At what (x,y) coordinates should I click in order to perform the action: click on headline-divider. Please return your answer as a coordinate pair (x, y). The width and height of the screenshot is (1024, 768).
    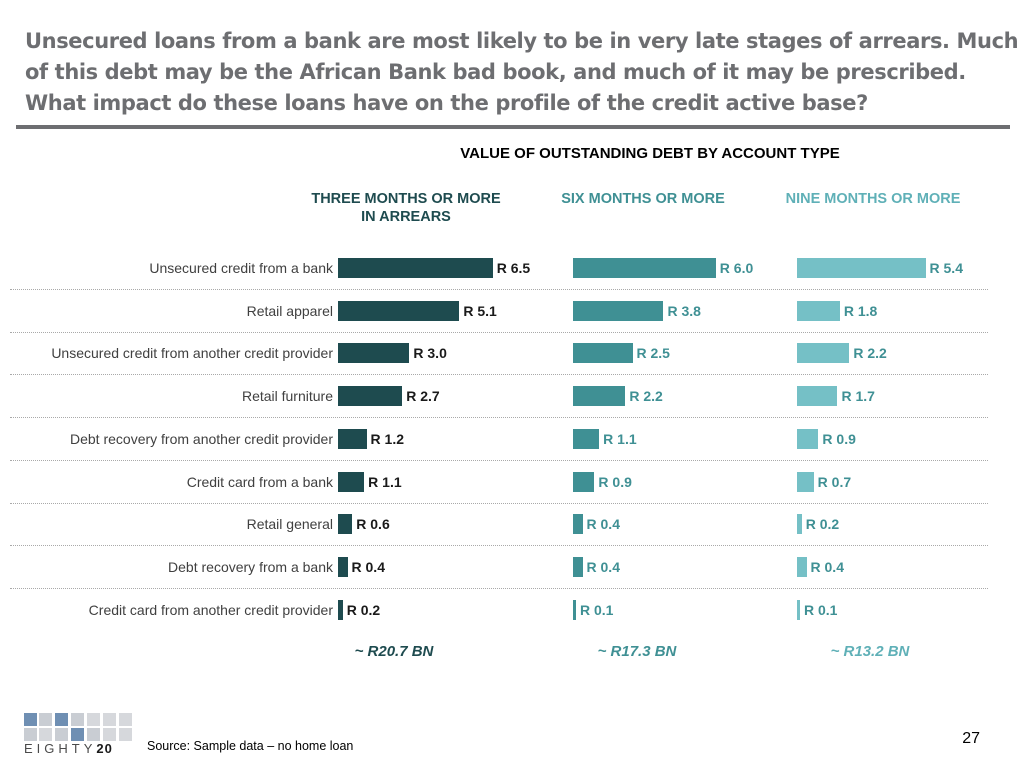
    Looking at the image, I should click on (513, 127).